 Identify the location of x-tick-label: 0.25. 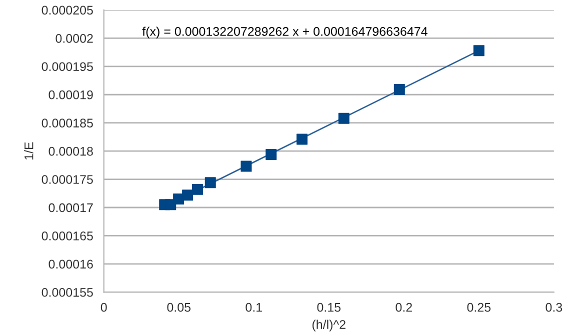
(479, 307).